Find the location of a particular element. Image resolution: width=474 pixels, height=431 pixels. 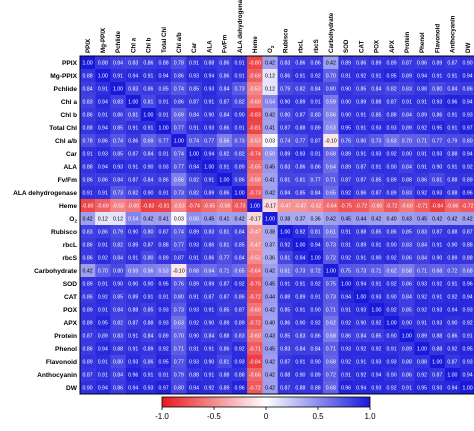

row-label: Anthocyanin is located at coordinates (57, 375).